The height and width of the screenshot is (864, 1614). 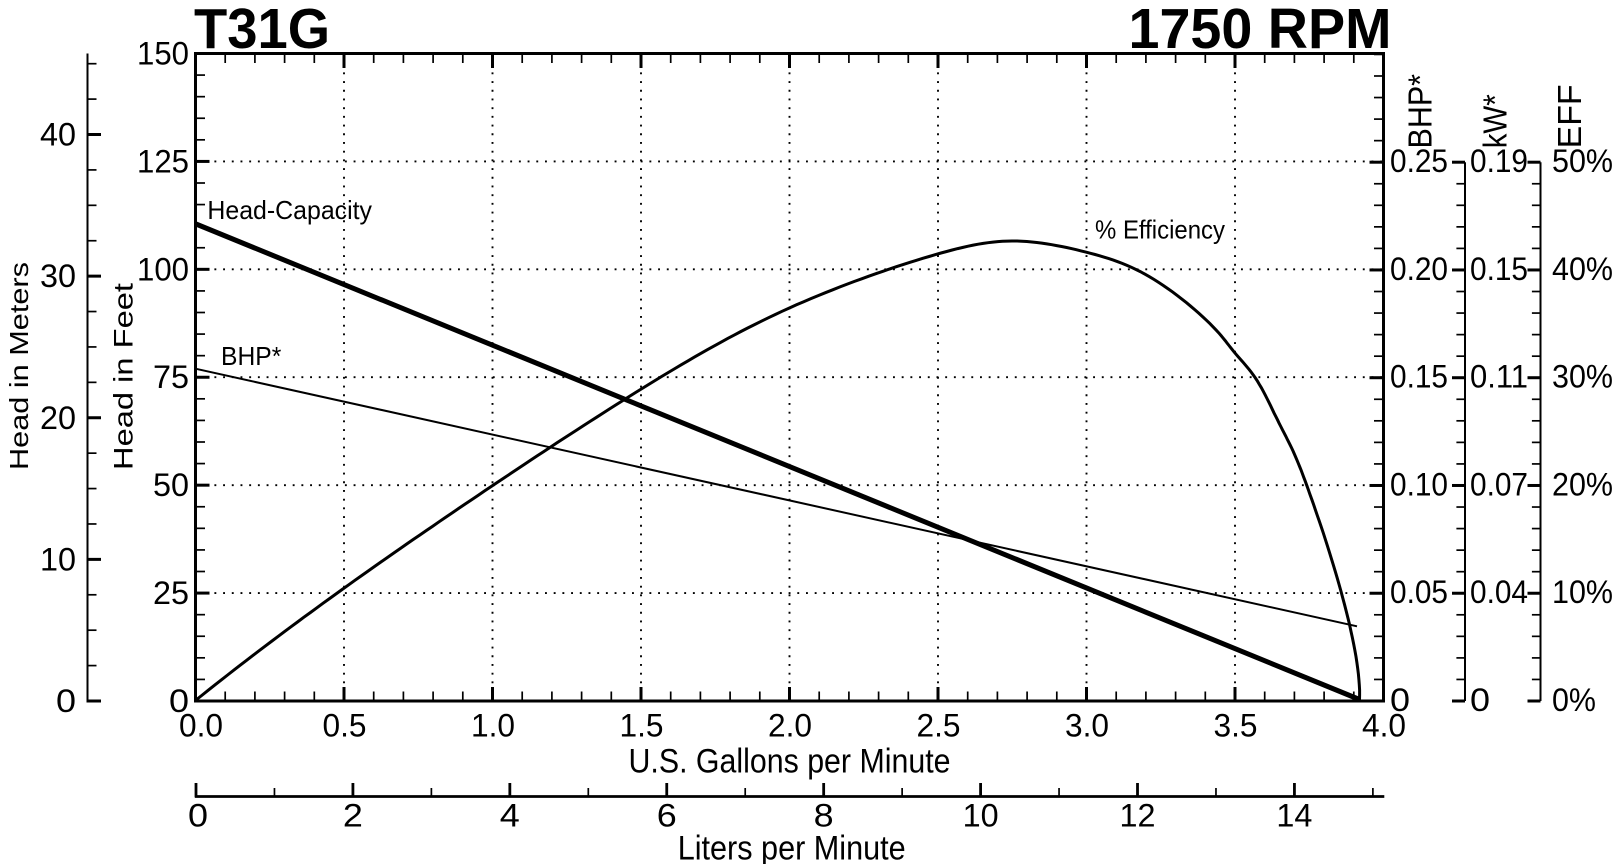 I want to click on svg-text: 0%, so click(x=1574, y=700).